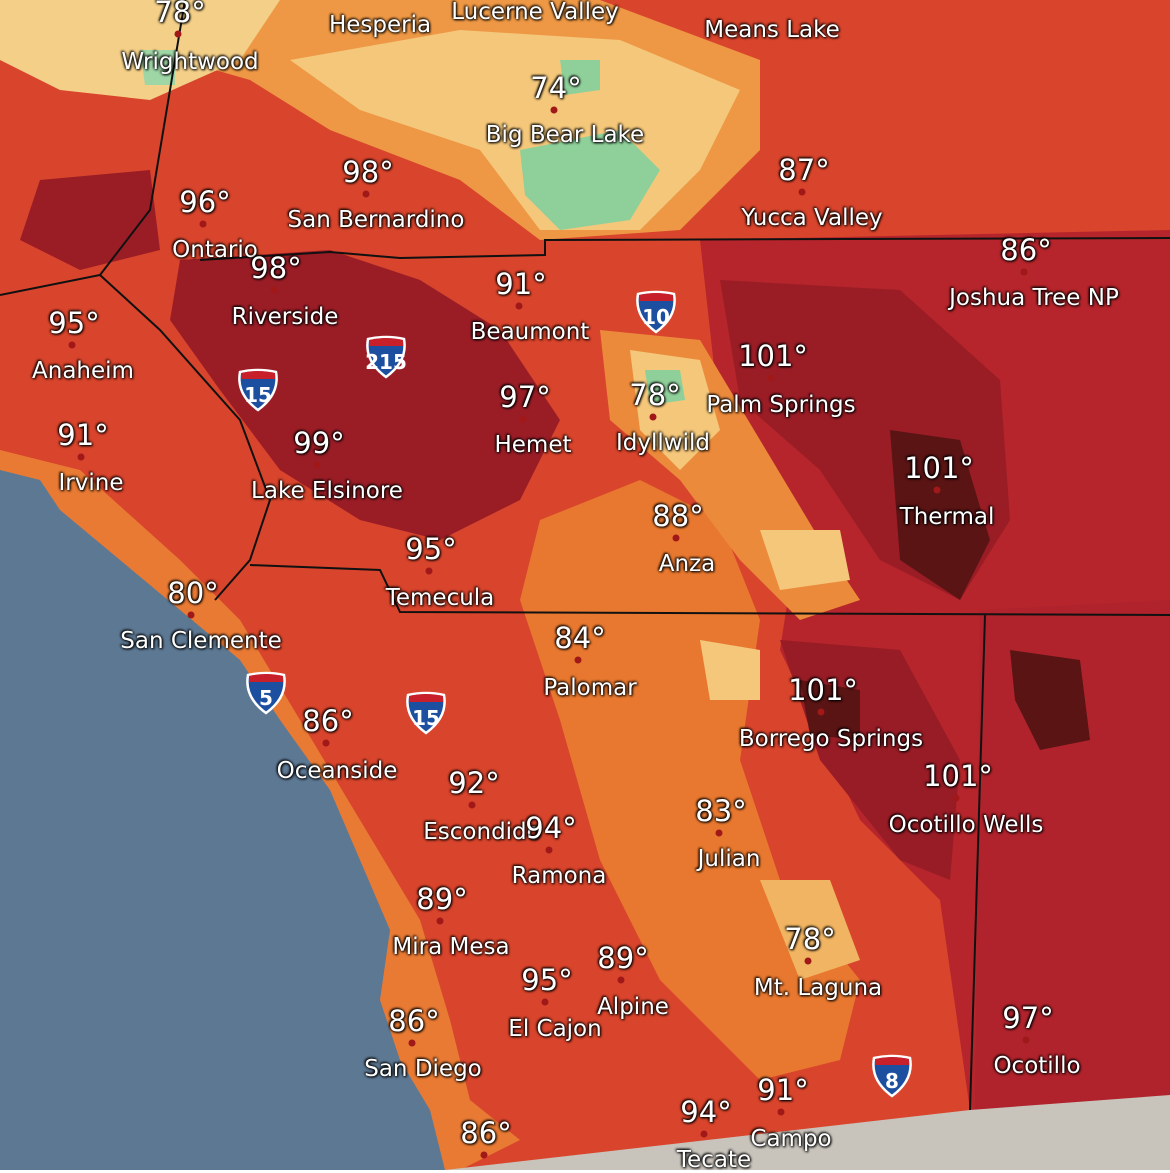 The height and width of the screenshot is (1173, 1170). What do you see at coordinates (376, 220) in the screenshot?
I see `city-name: San Bernardino` at bounding box center [376, 220].